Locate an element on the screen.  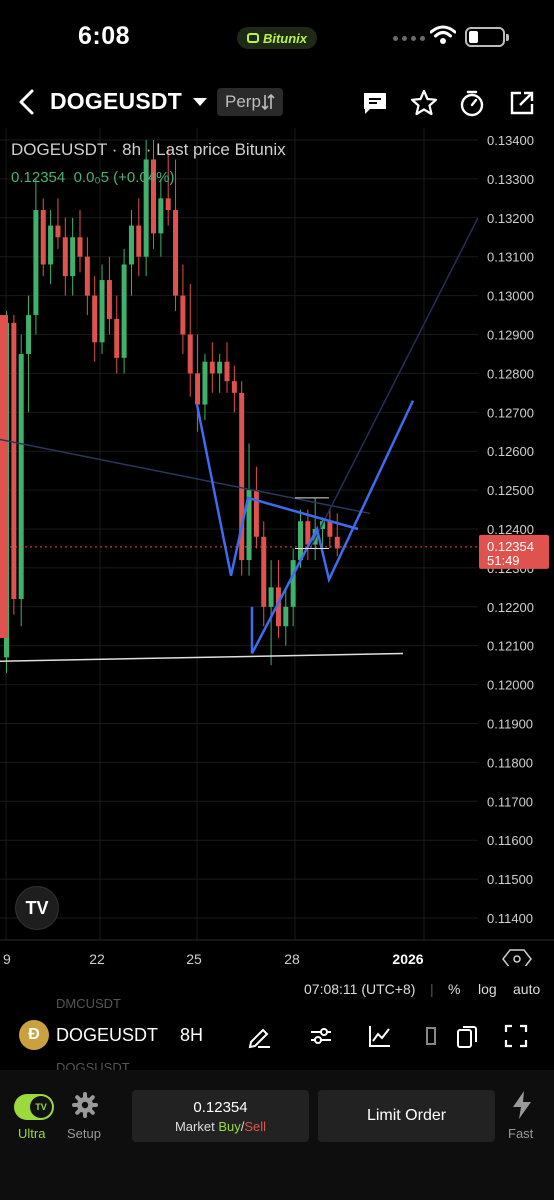
price-tick-label: 0.11400 is located at coordinates (510, 918).